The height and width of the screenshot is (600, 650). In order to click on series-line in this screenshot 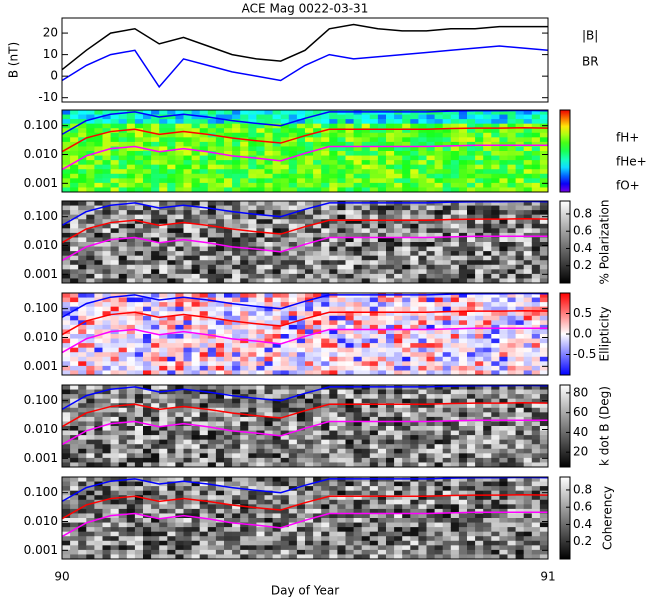, I will do `click(305, 305)`.